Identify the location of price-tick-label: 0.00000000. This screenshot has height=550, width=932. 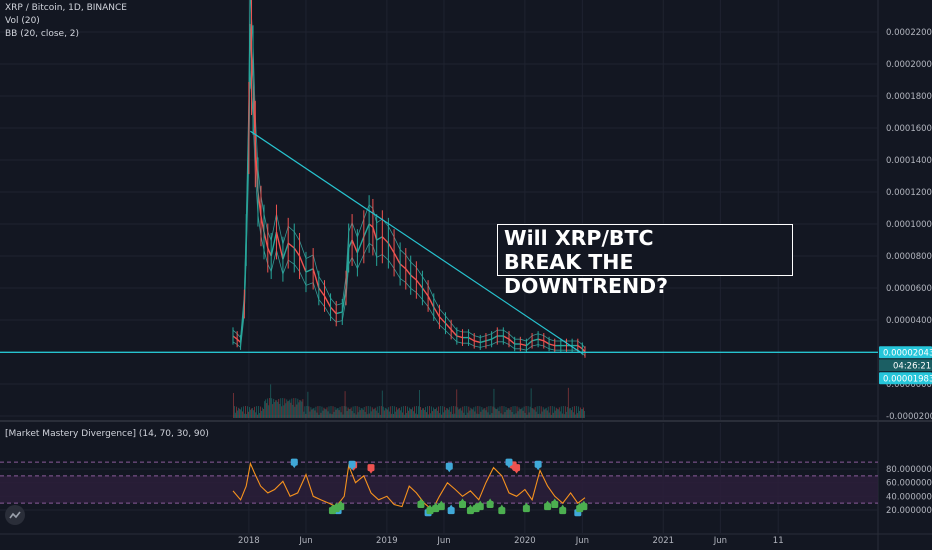
(909, 385).